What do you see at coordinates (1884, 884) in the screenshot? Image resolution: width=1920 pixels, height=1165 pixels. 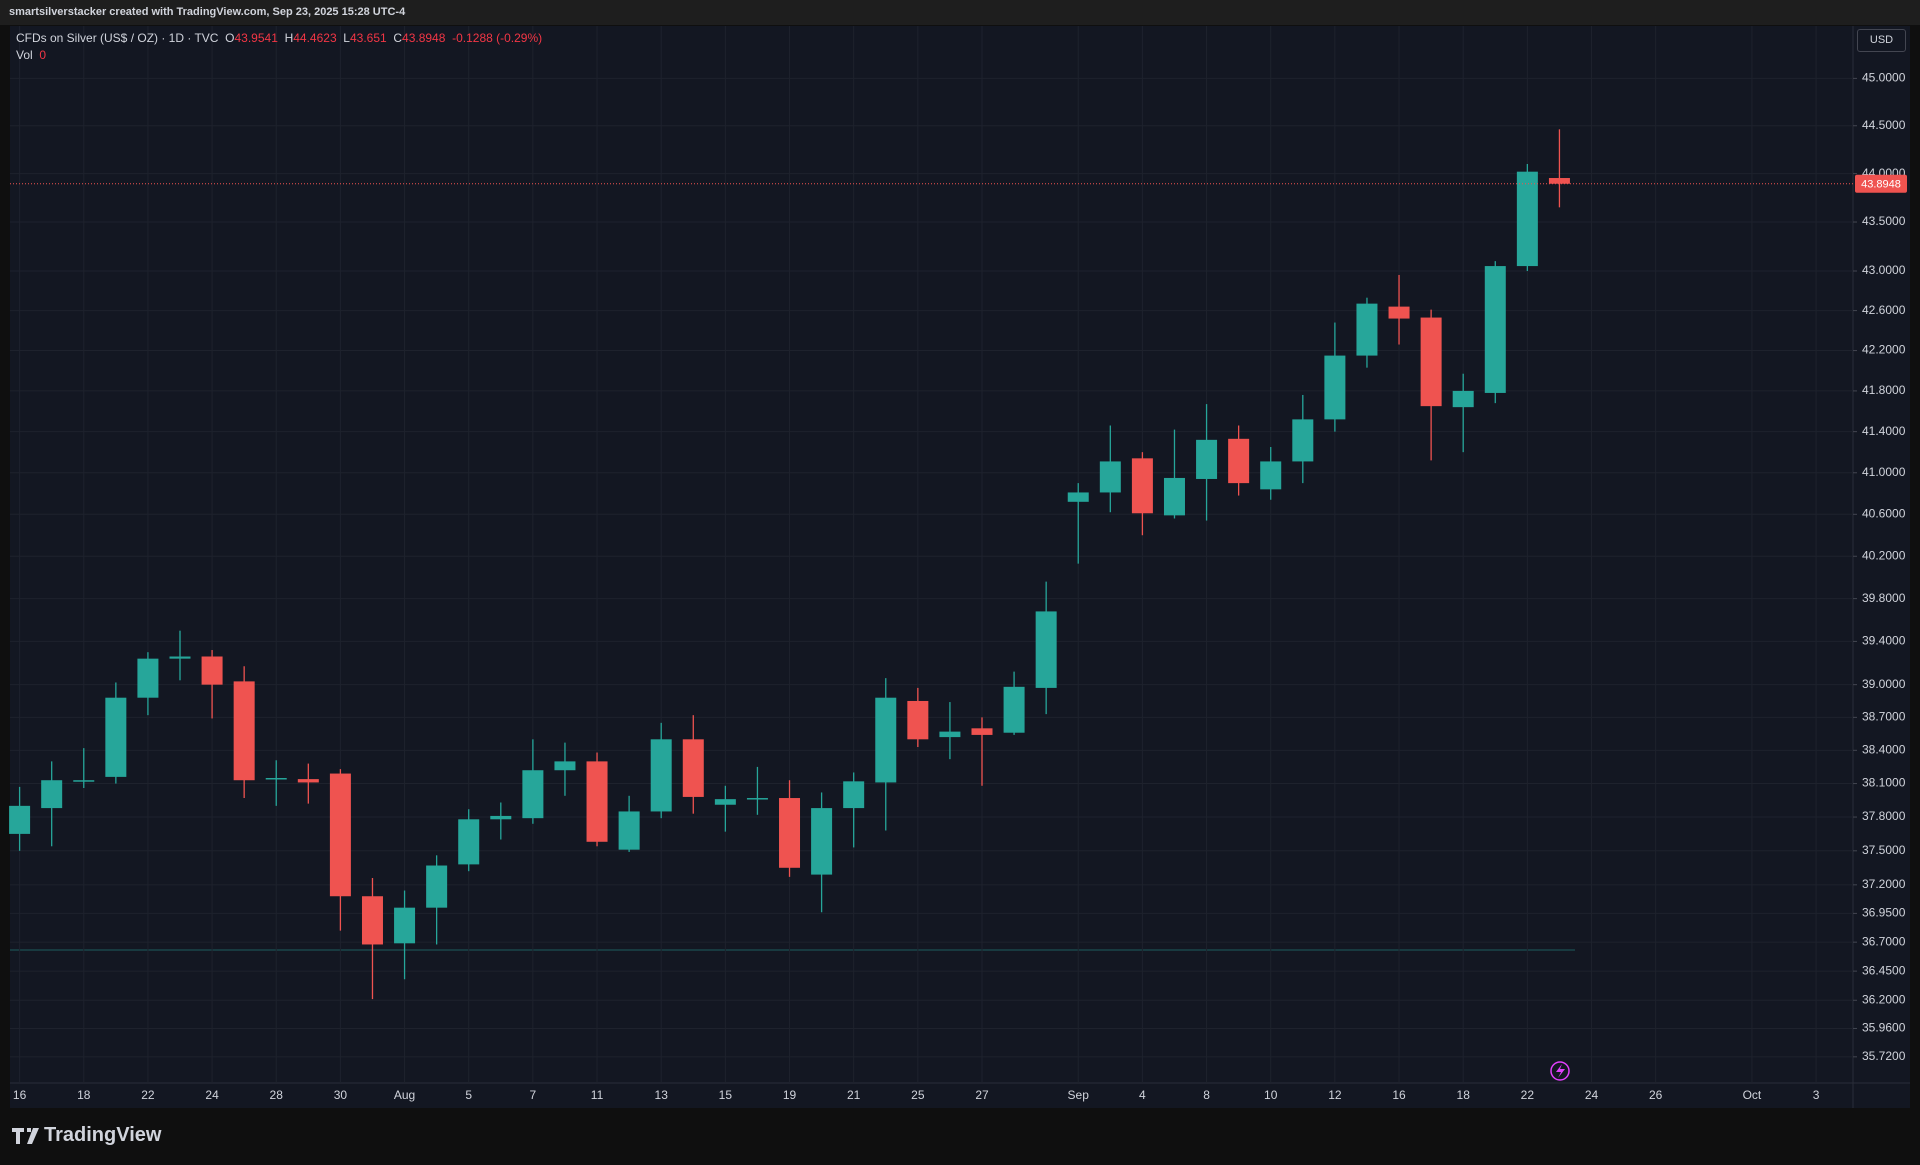 I see `y-tick-label: 37.2000` at bounding box center [1884, 884].